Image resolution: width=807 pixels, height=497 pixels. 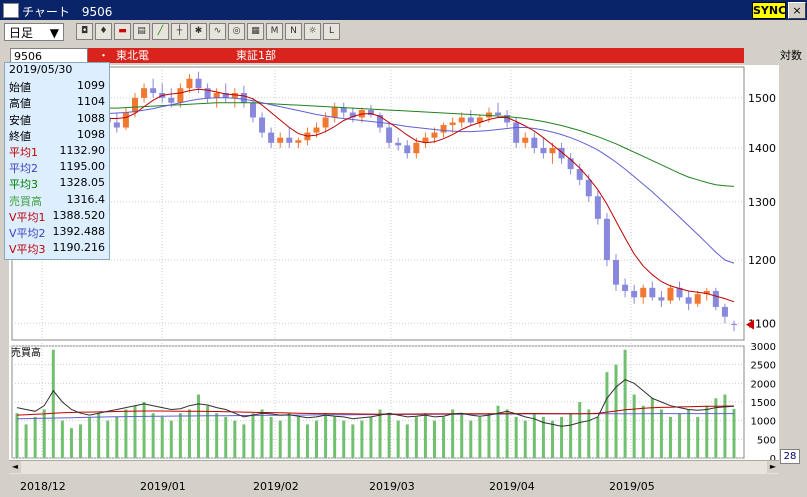 I want to click on period-select: 日足 ▼, so click(x=34, y=32).